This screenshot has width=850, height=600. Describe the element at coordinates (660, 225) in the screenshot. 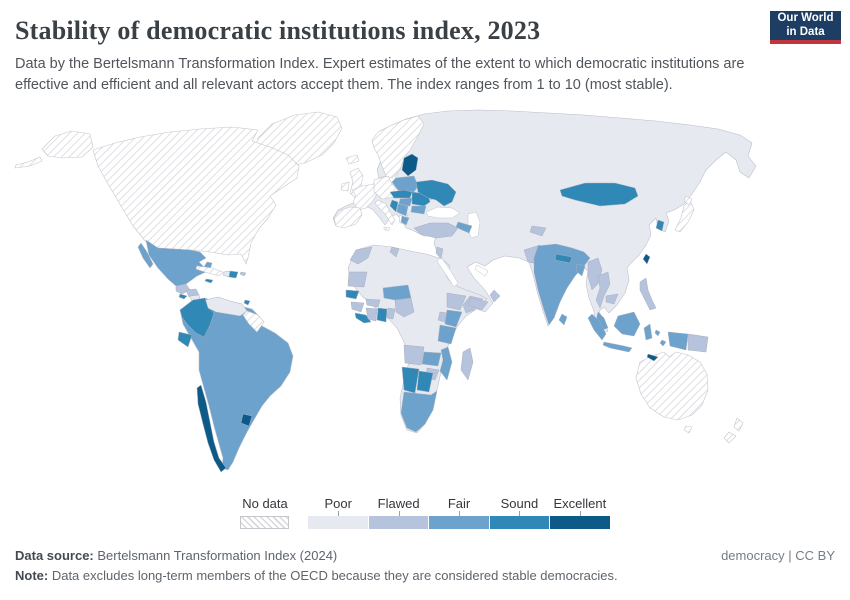

I see `region-south-korea` at that location.